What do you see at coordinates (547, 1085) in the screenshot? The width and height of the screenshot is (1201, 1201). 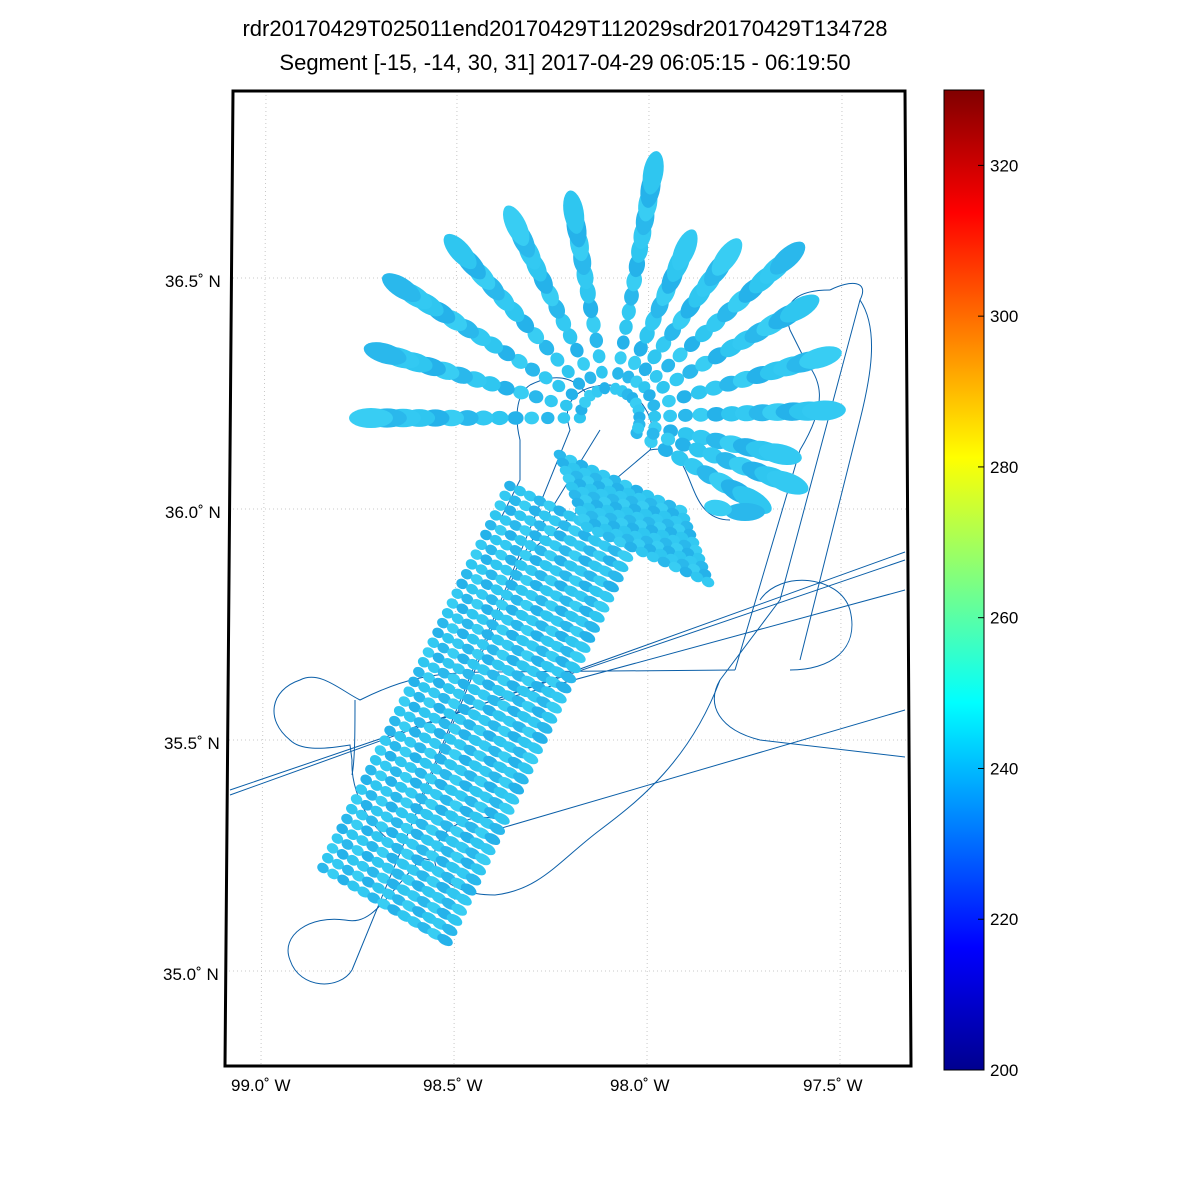 I see `longitude-tick-labels: 99.0˚ W 98.5˚ W 98.0˚ W 97.5˚ W` at bounding box center [547, 1085].